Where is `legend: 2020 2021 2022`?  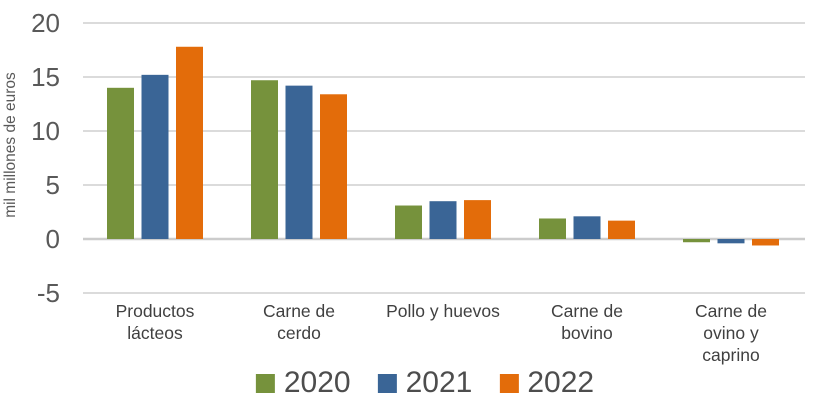
legend: 2020 2021 2022 is located at coordinates (424, 383).